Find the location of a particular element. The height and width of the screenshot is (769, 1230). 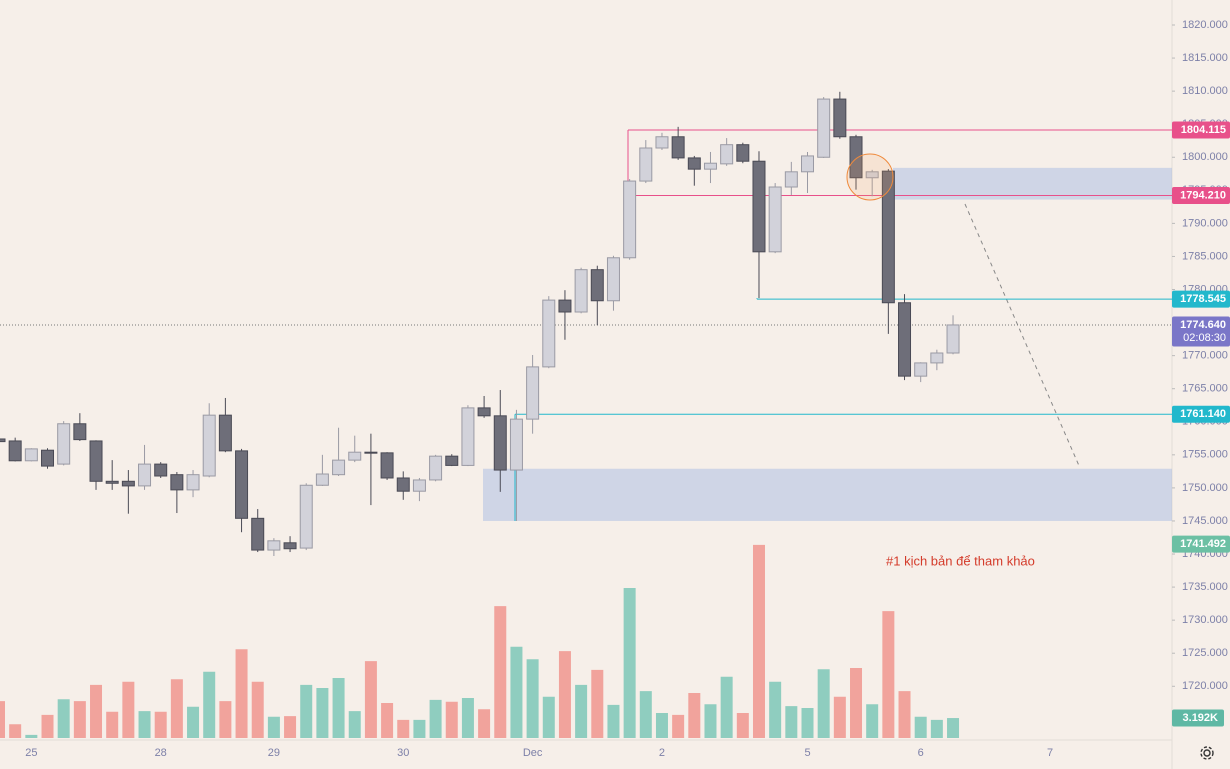

x-tick-label: 25 is located at coordinates (31, 753).